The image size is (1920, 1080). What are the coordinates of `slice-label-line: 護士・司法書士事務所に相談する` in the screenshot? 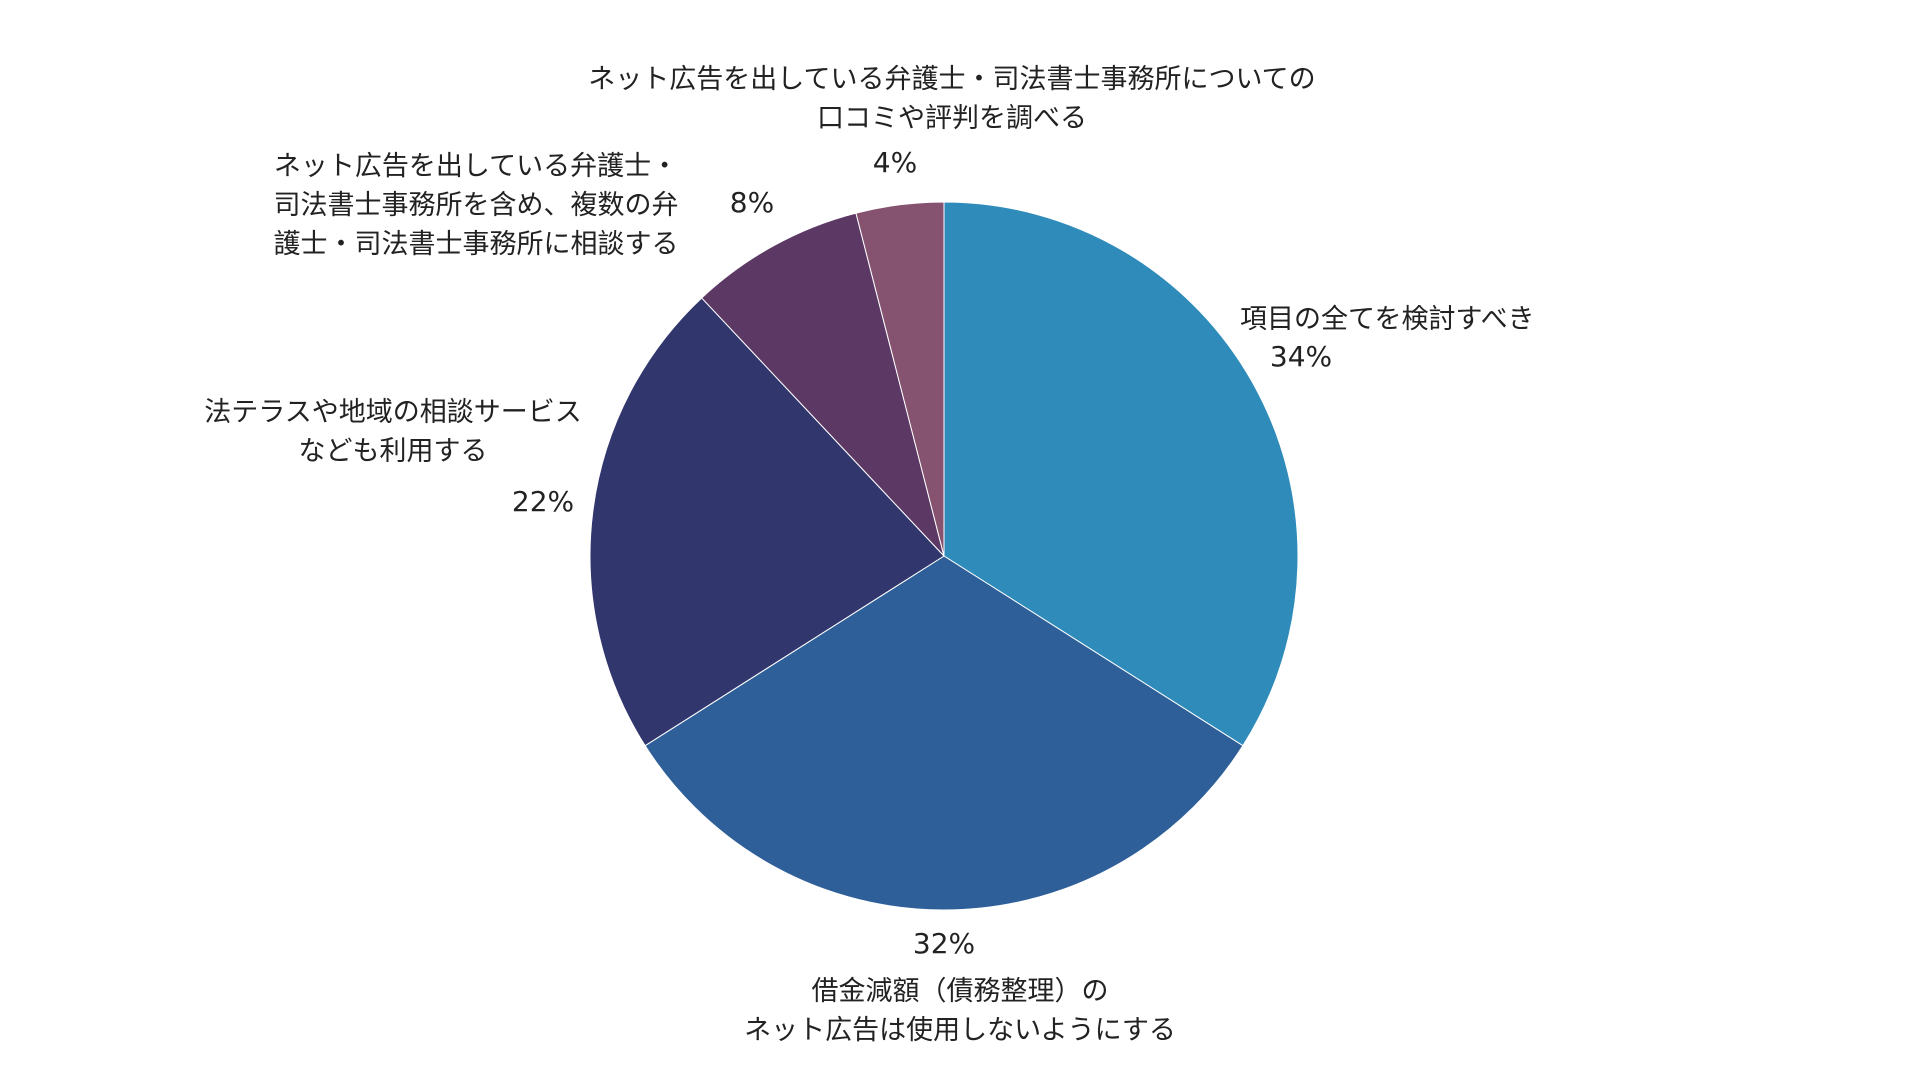 It's located at (476, 244).